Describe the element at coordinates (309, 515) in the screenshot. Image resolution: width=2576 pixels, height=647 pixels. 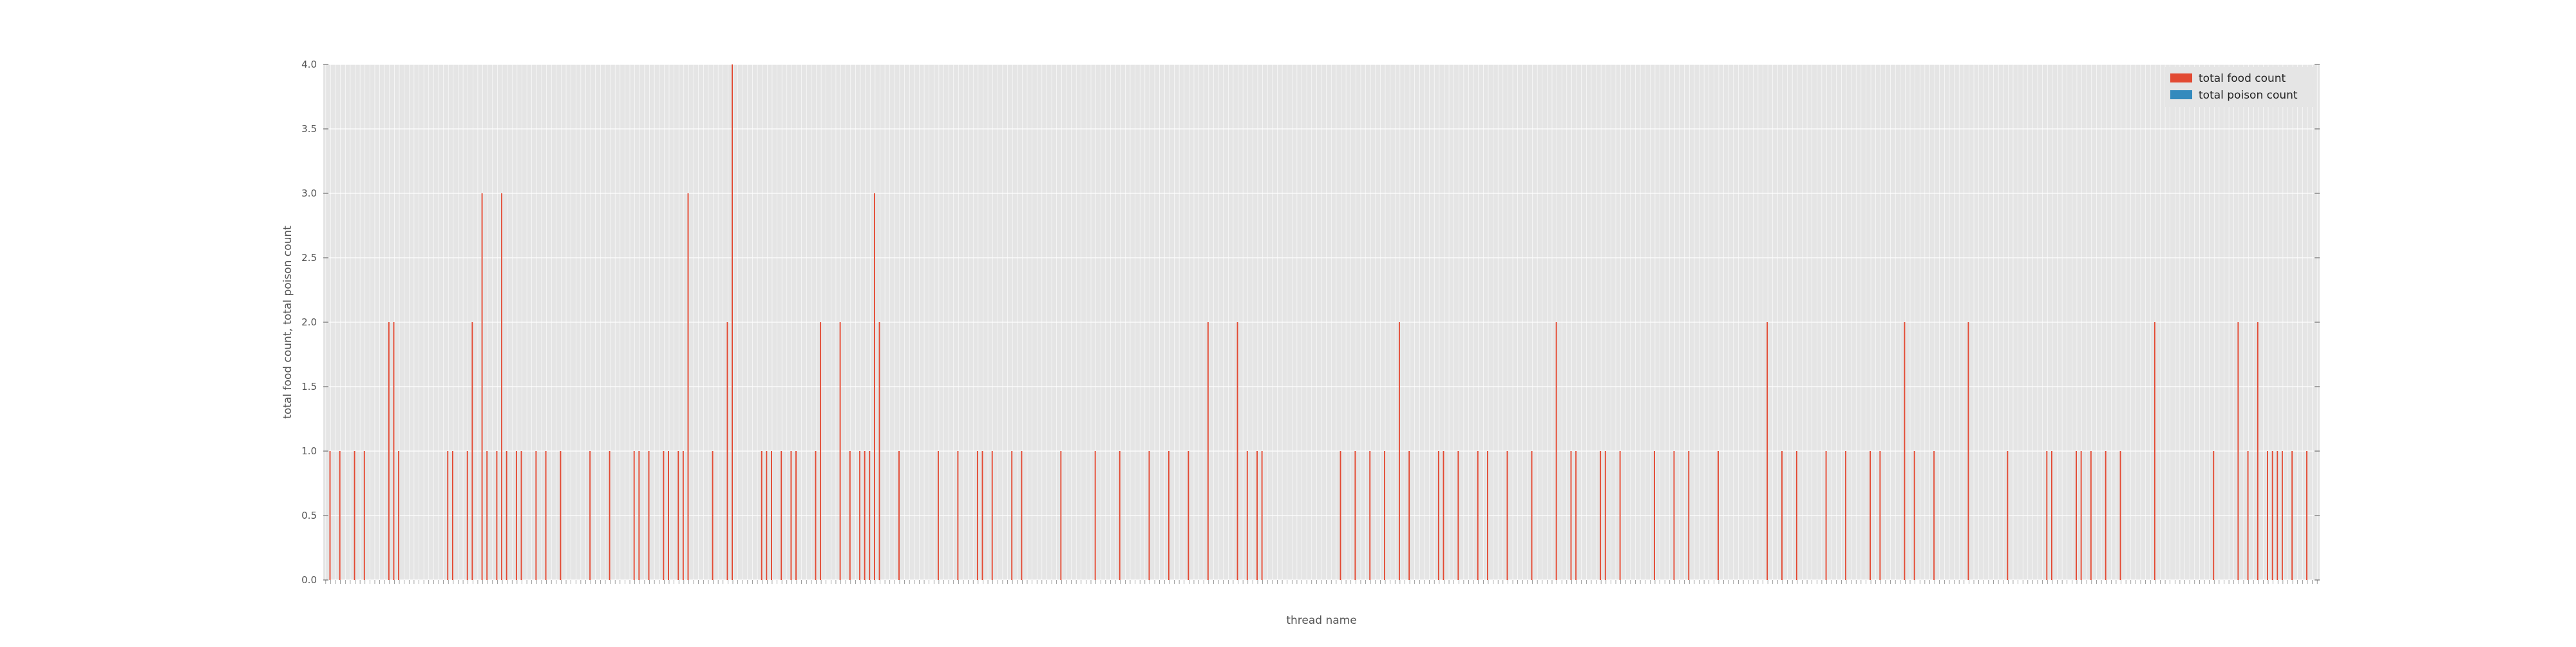
I see `y-tick-label: 0.5` at that location.